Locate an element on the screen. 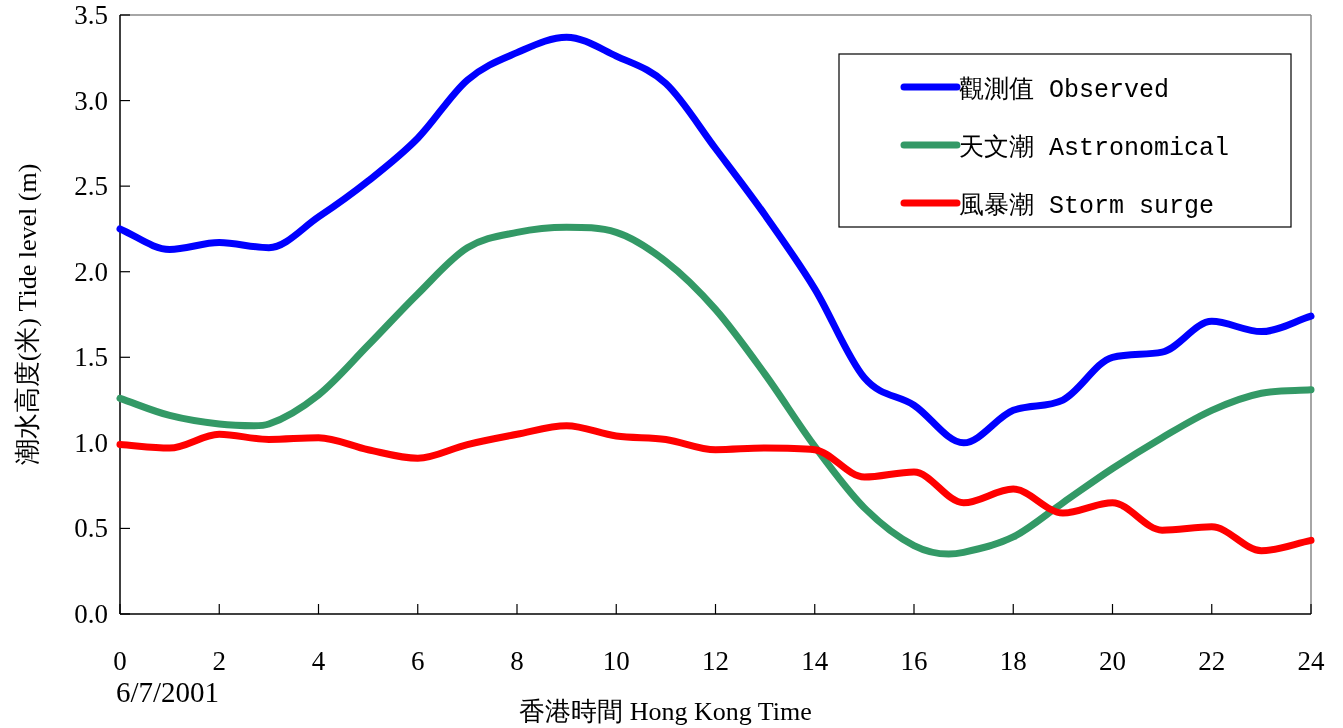  legend-label: 觀測值 Observed is located at coordinates (1064, 90).